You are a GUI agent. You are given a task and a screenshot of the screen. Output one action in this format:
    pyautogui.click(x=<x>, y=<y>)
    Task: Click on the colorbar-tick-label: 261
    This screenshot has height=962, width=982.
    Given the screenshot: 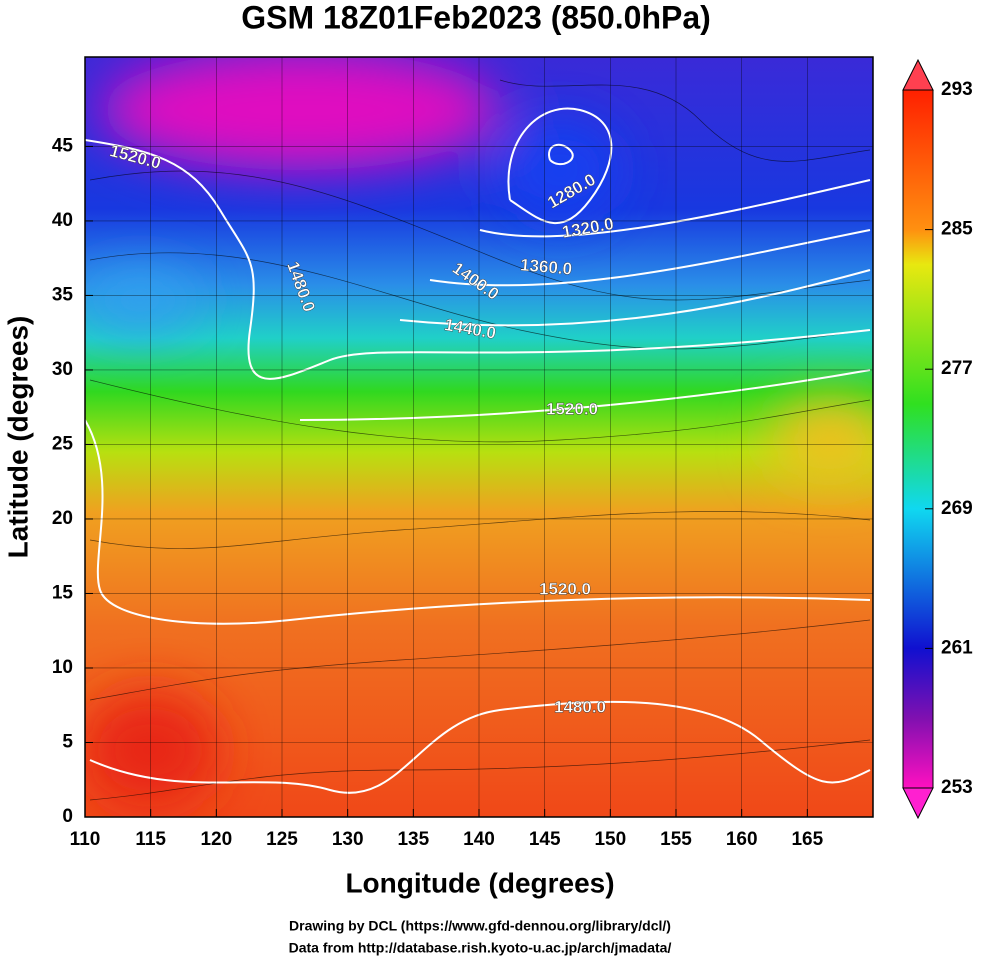 What is the action you would take?
    pyautogui.click(x=957, y=647)
    